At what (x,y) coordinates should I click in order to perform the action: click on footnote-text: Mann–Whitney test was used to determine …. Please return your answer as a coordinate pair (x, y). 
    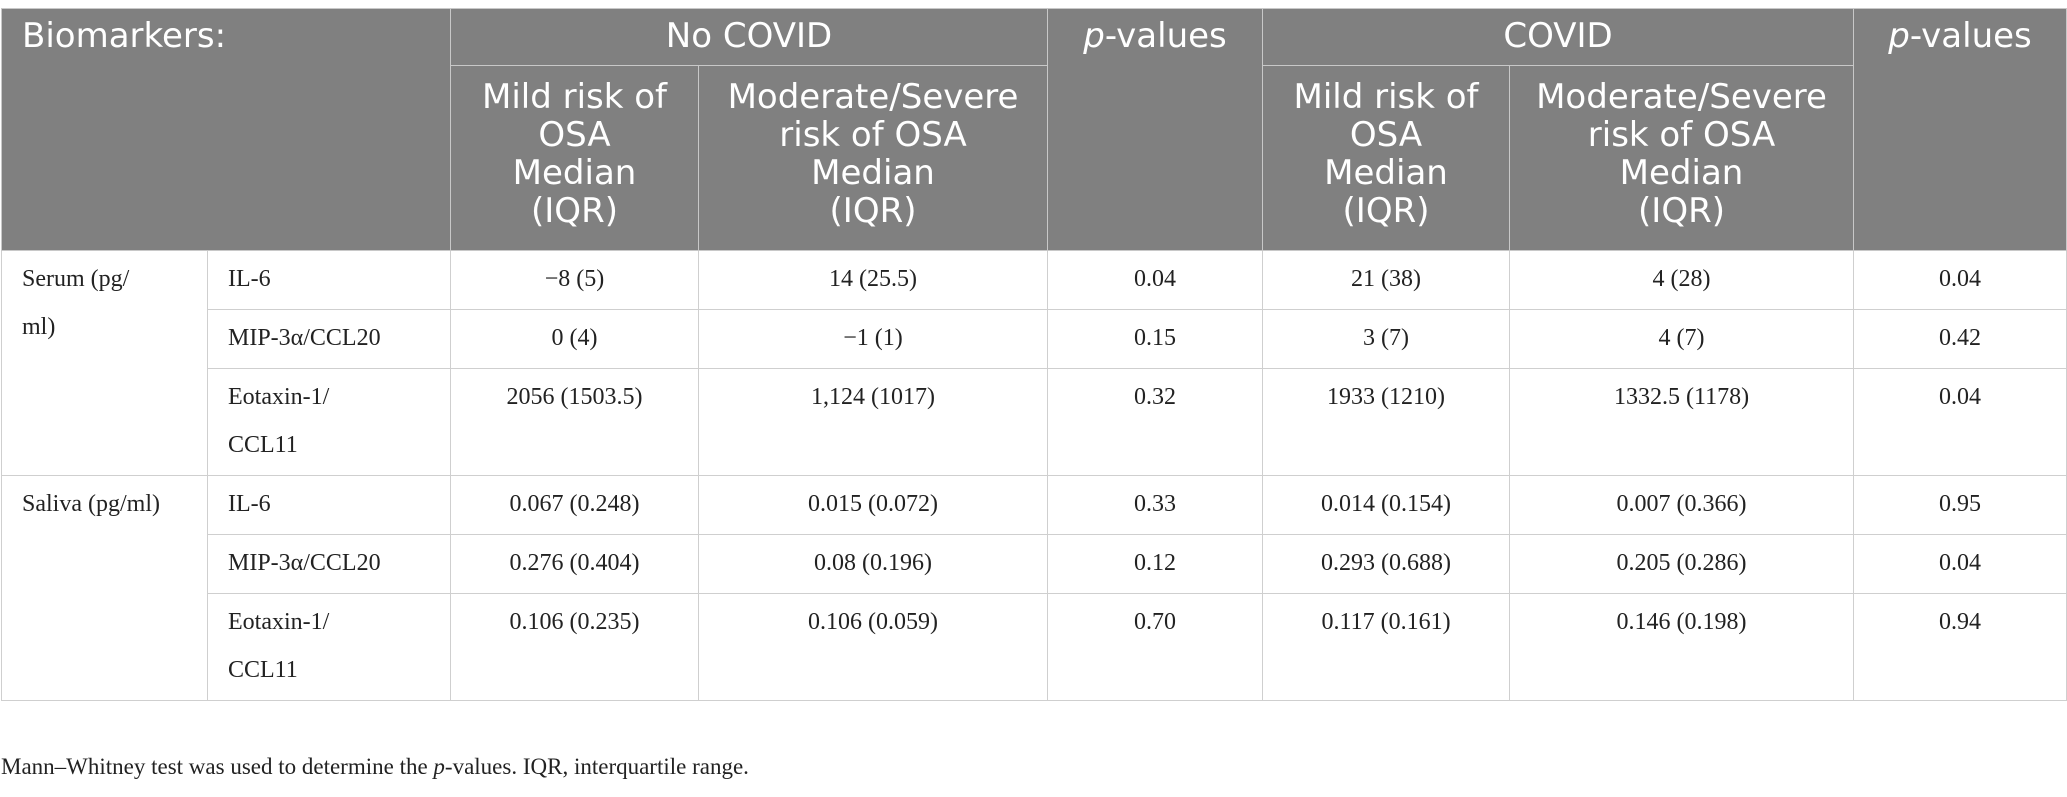
    Looking at the image, I should click on (217, 766).